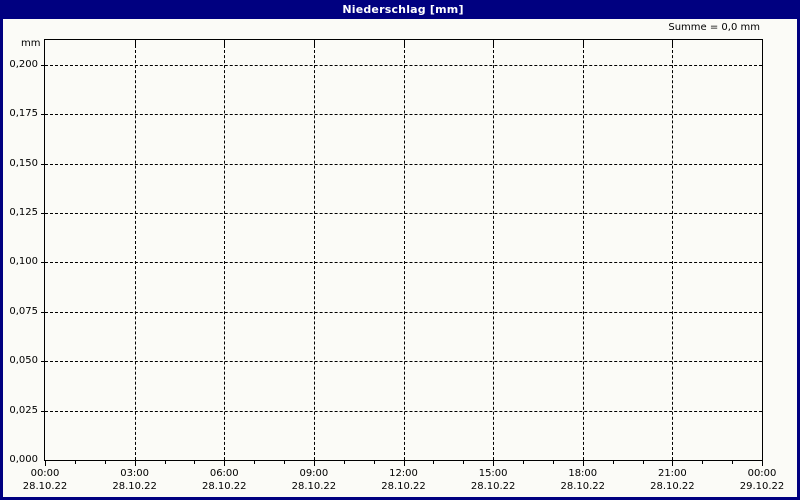  Describe the element at coordinates (23, 311) in the screenshot. I see `y-axis-tick-label: 0,075` at that location.